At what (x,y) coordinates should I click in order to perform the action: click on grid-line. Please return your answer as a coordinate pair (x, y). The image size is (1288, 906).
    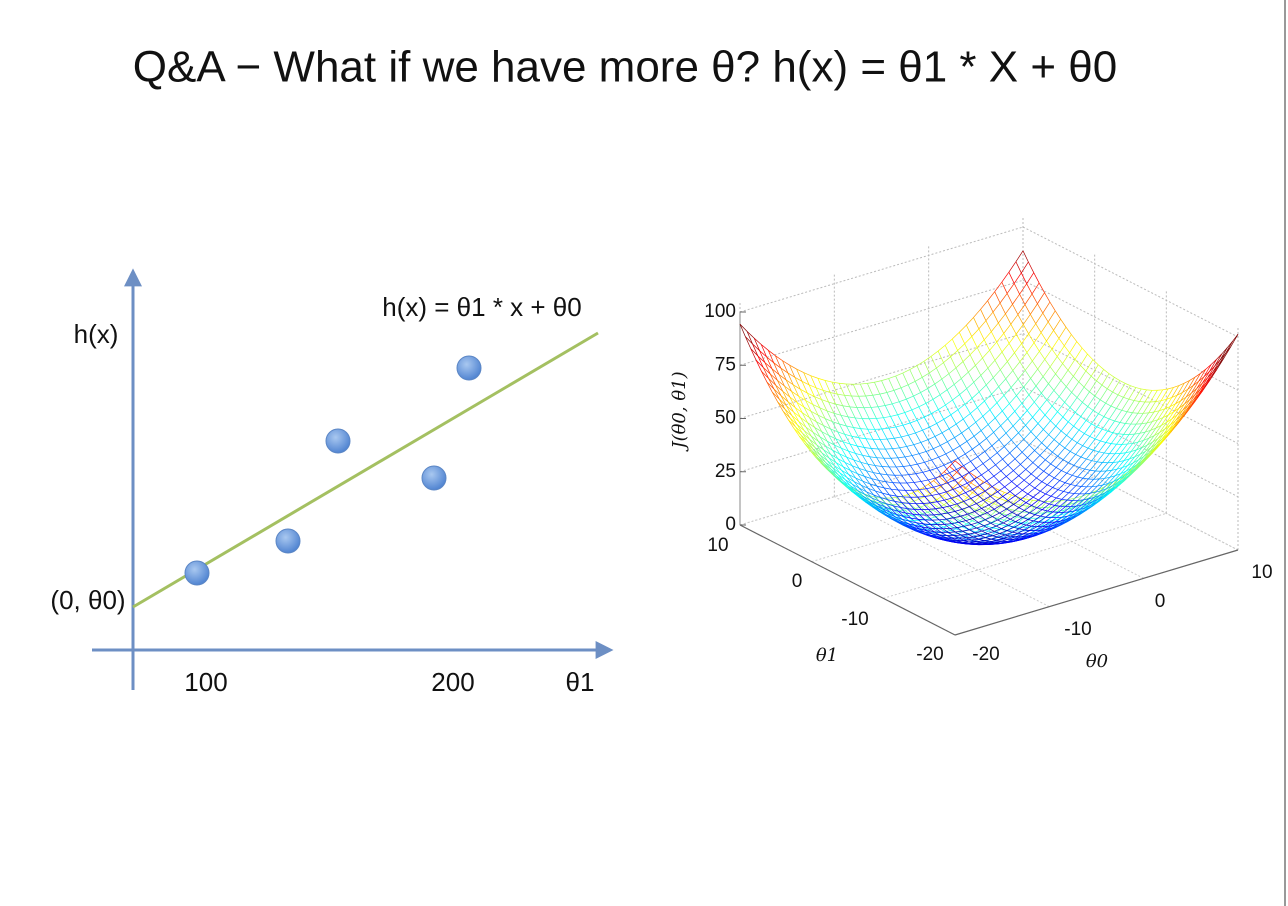
    Looking at the image, I should click on (1130, 388).